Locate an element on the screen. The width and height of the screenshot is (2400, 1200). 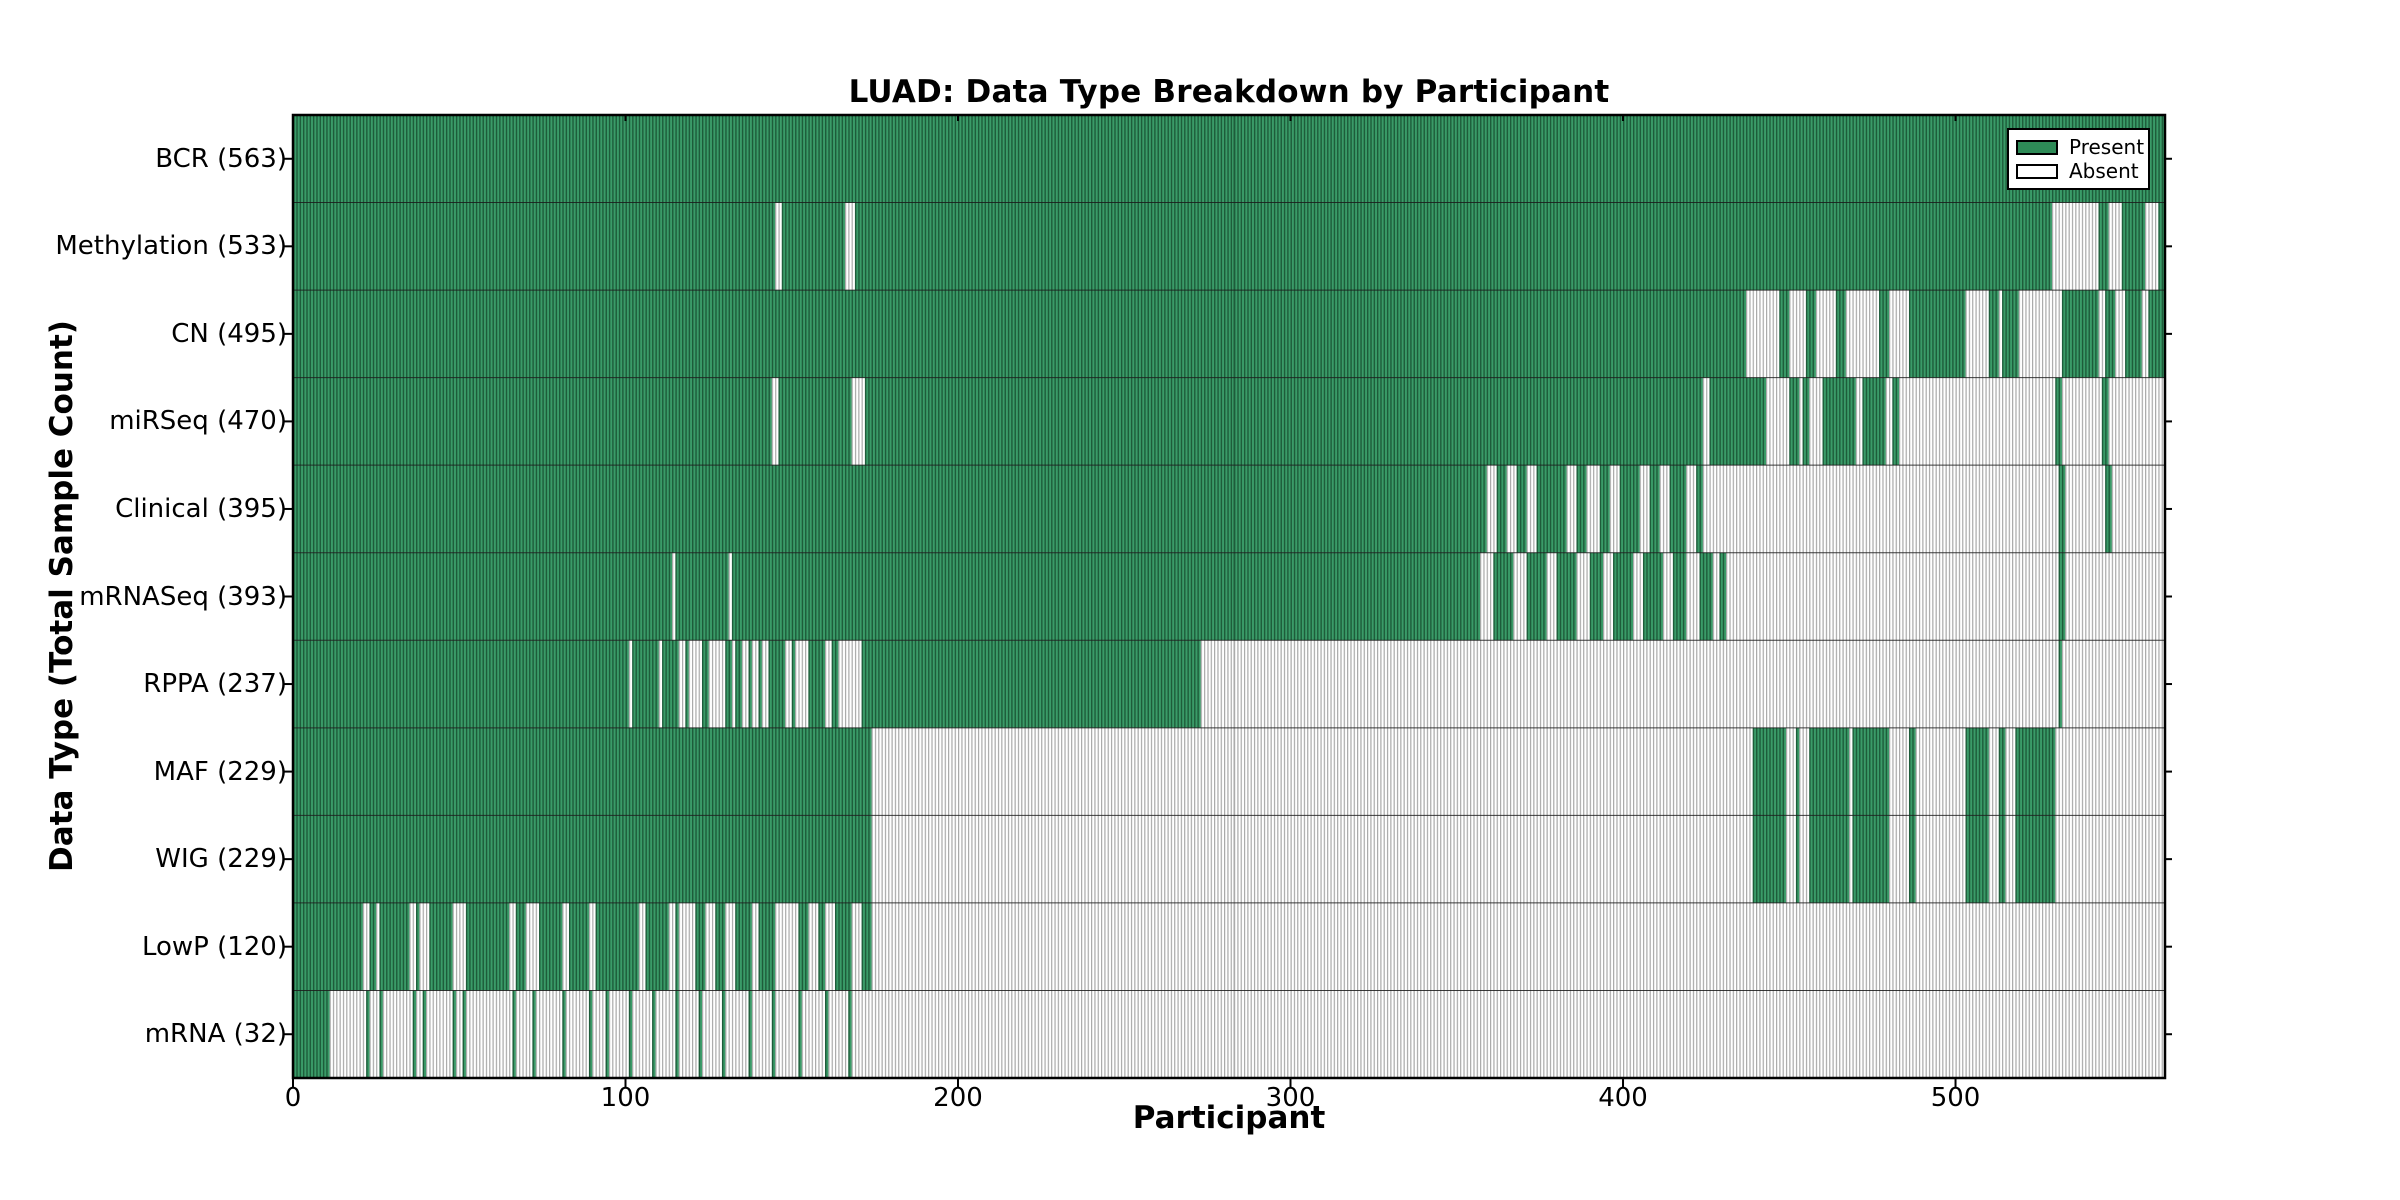
legend: Present Absent is located at coordinates (2078, 159).